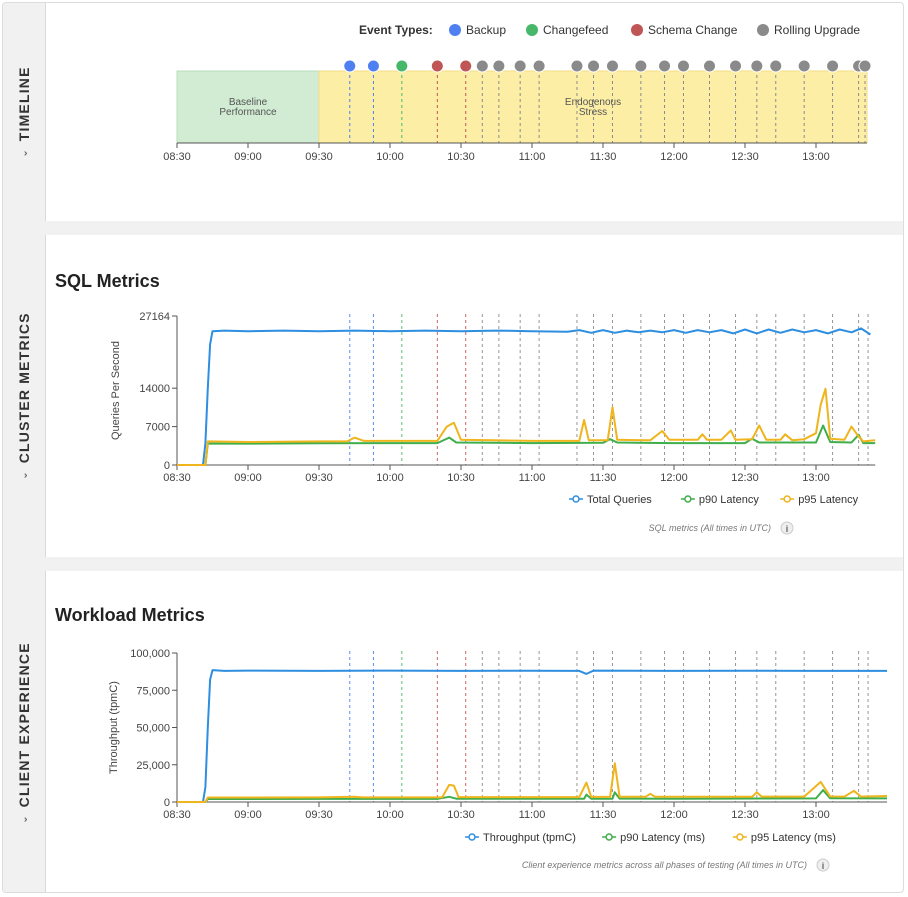 The image size is (908, 897). What do you see at coordinates (107, 281) in the screenshot?
I see `sql-metrics-title: SQL Metrics` at bounding box center [107, 281].